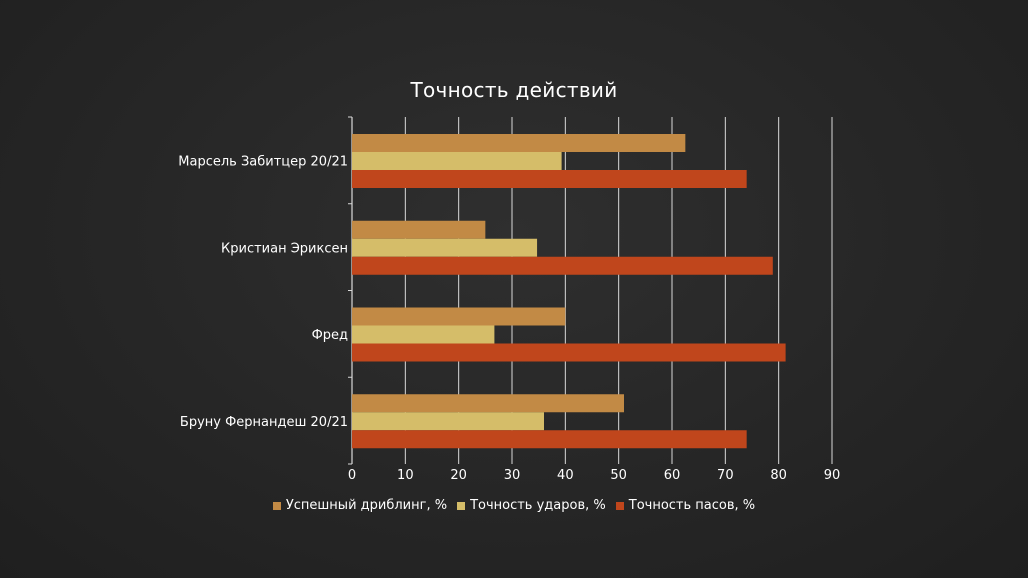 The width and height of the screenshot is (1028, 578). Describe the element at coordinates (330, 335) in the screenshot. I see `category-label: Фред` at that location.